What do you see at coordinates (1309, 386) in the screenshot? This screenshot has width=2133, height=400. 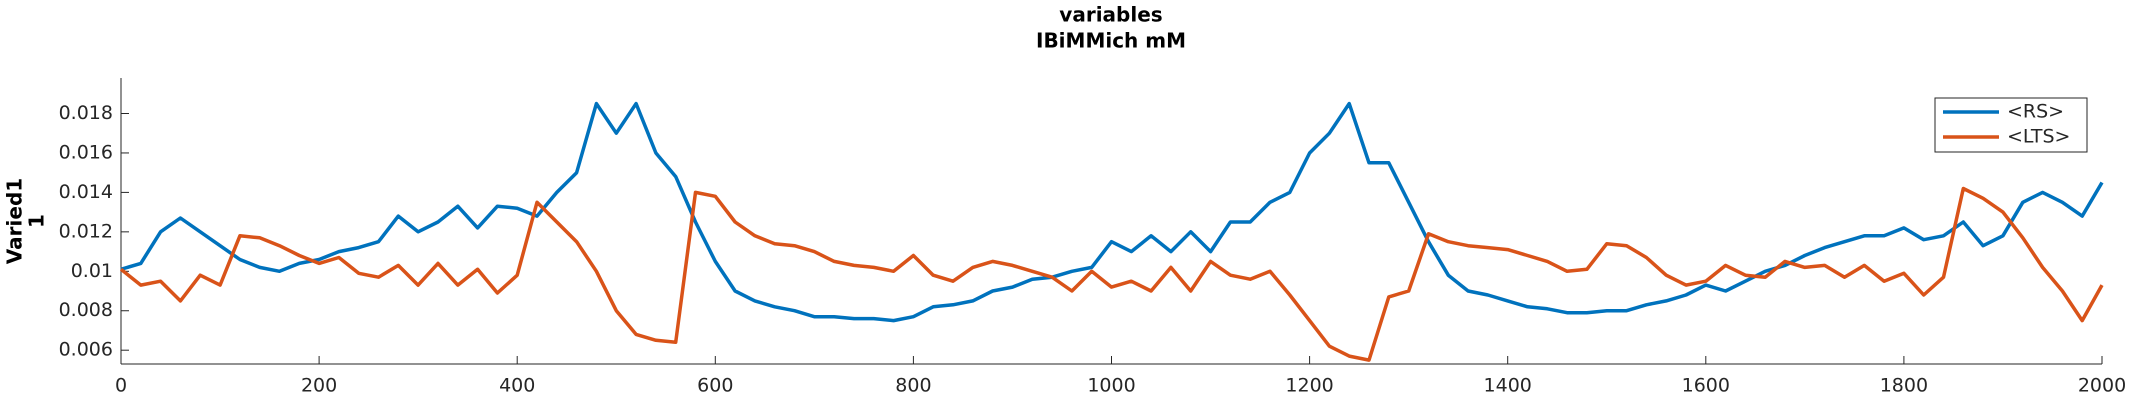 I see `x-tick-label: 1200` at bounding box center [1309, 386].